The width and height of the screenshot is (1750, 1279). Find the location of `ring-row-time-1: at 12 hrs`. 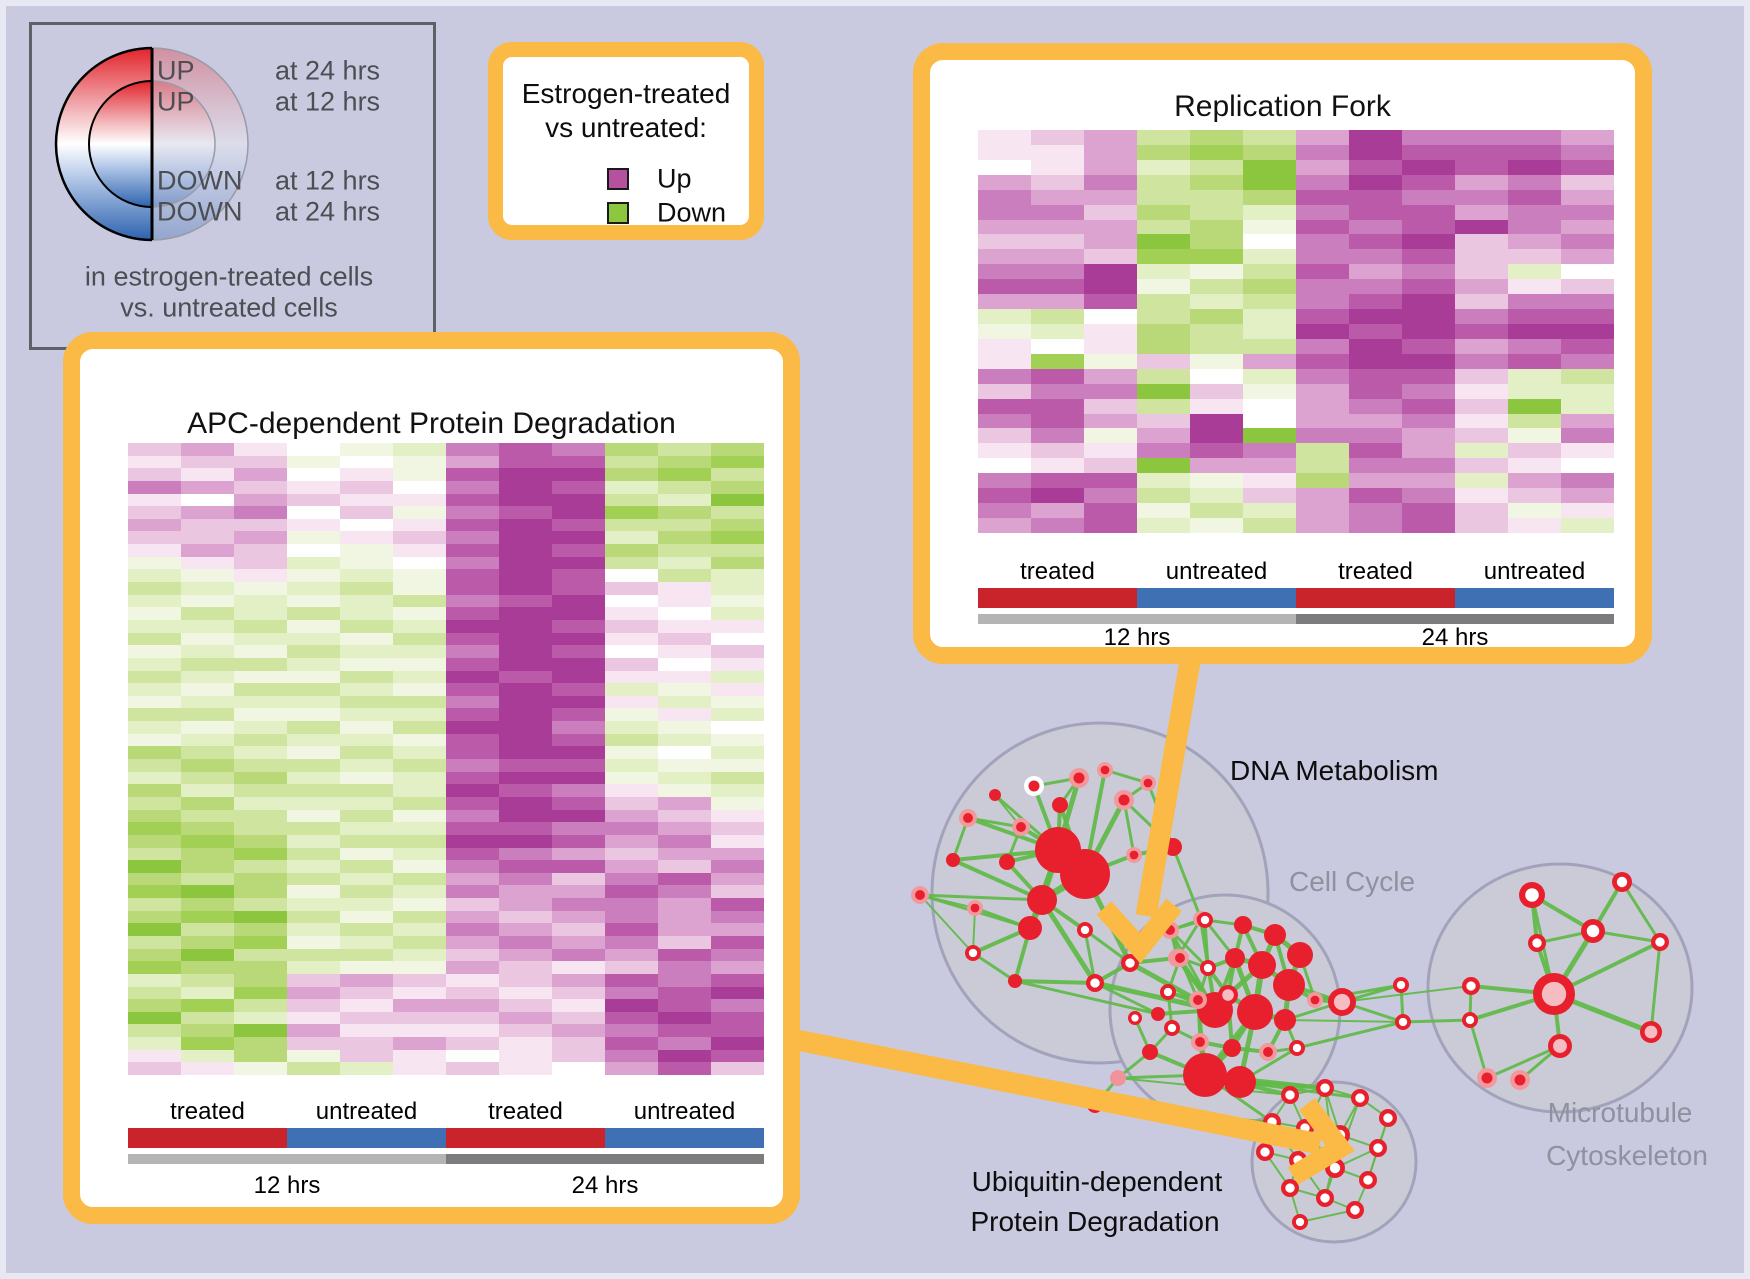

ring-row-time-1: at 12 hrs is located at coordinates (328, 101).